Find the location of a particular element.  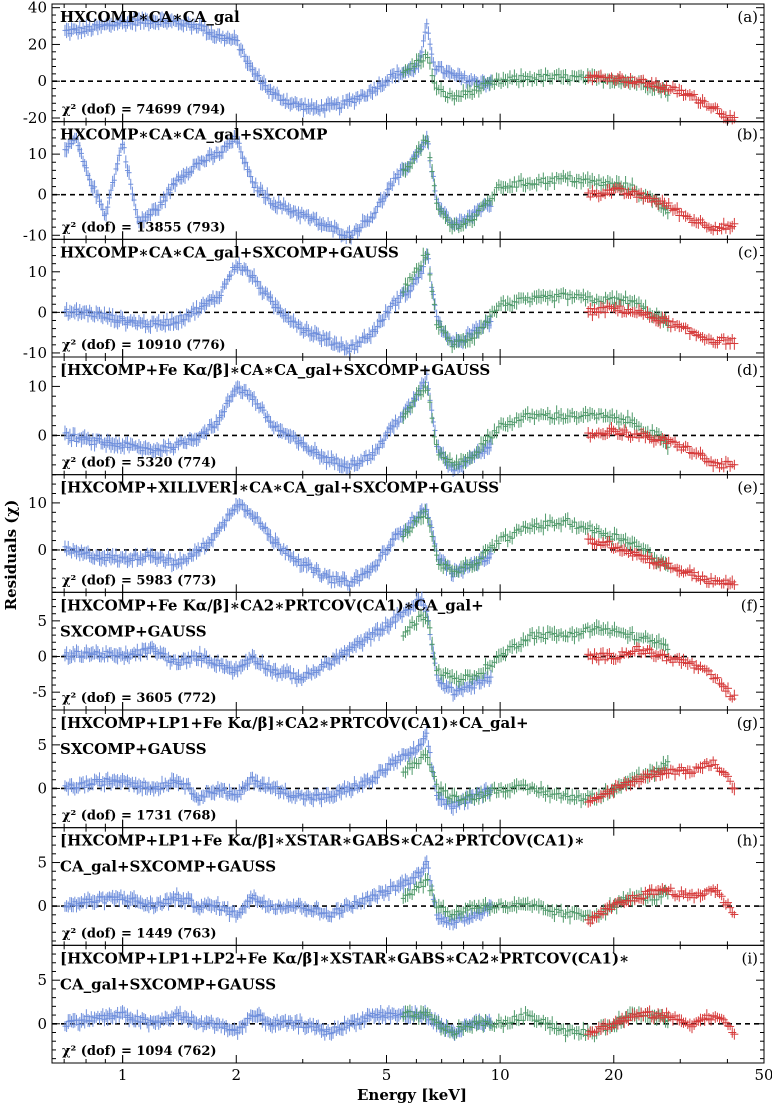

y-tick-label: -20 is located at coordinates (35, 118).